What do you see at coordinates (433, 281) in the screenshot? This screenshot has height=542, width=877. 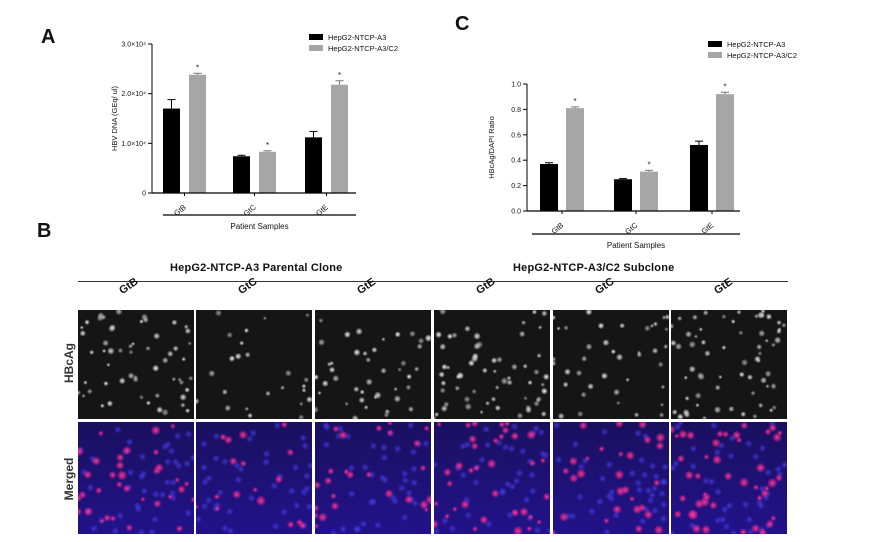 I see `group-divider-line` at bounding box center [433, 281].